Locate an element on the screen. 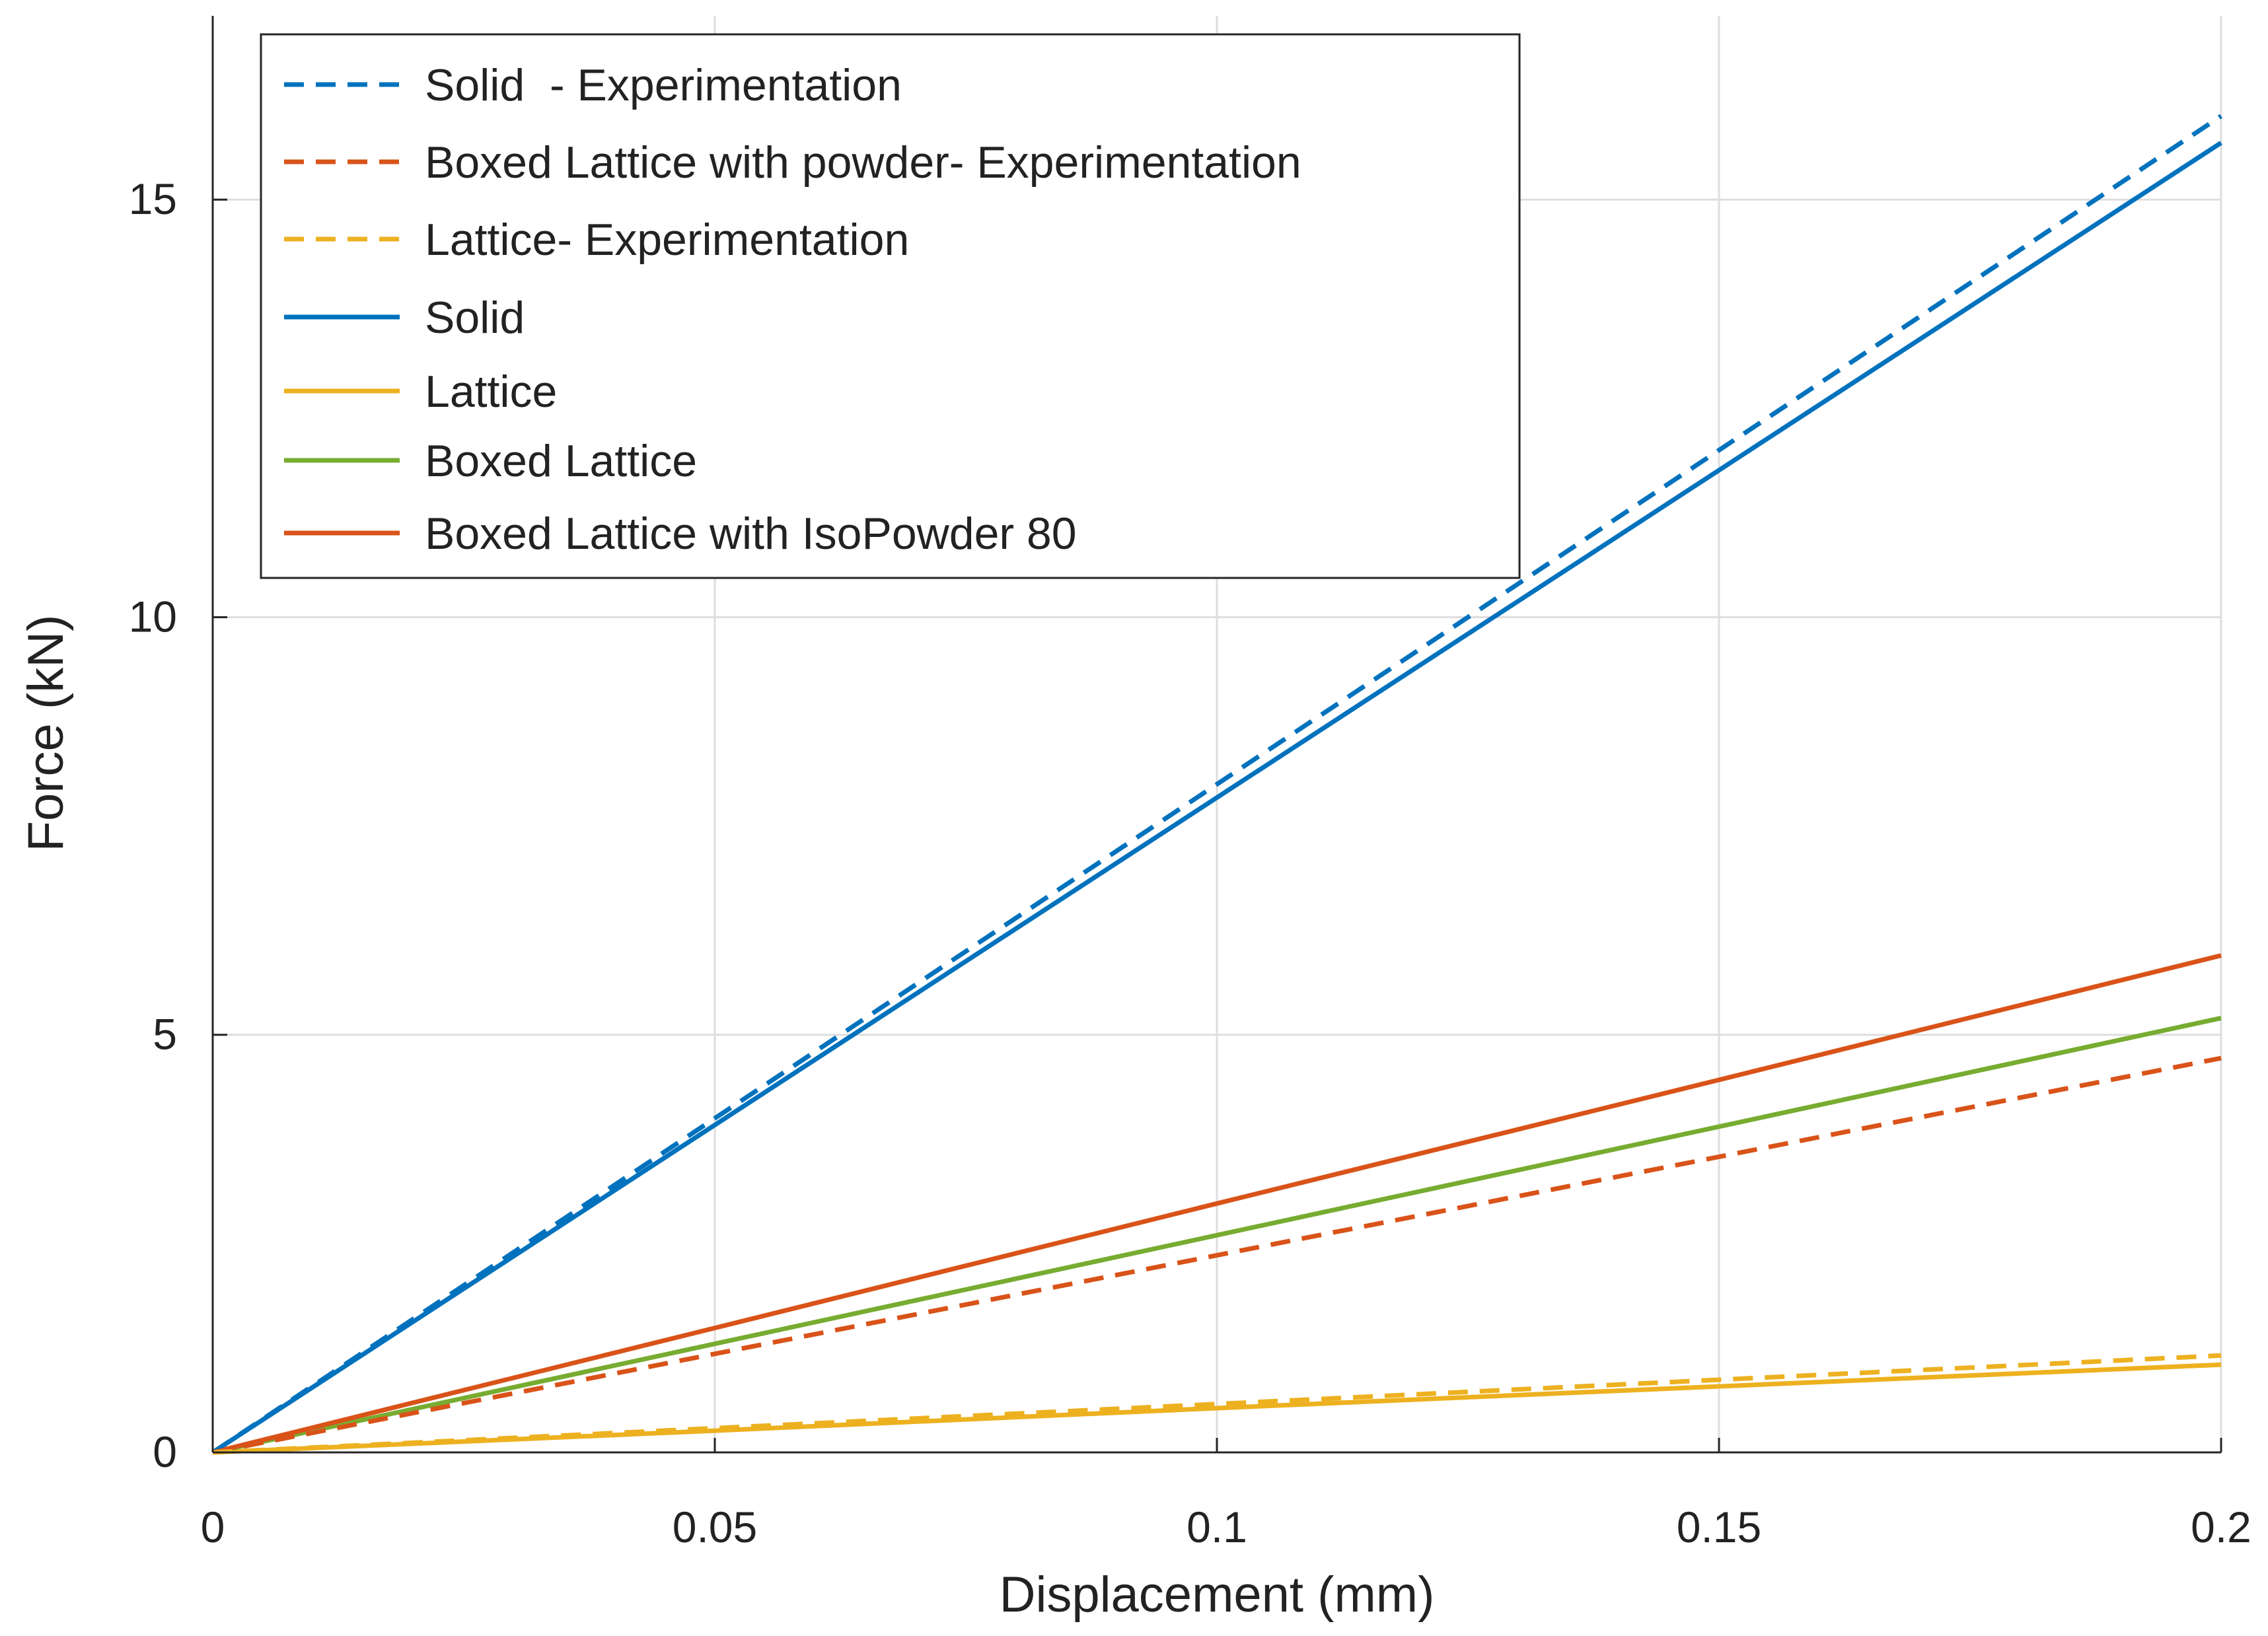 Image resolution: width=2268 pixels, height=1636 pixels. legend-label: Boxed Lattice is located at coordinates (561, 461).